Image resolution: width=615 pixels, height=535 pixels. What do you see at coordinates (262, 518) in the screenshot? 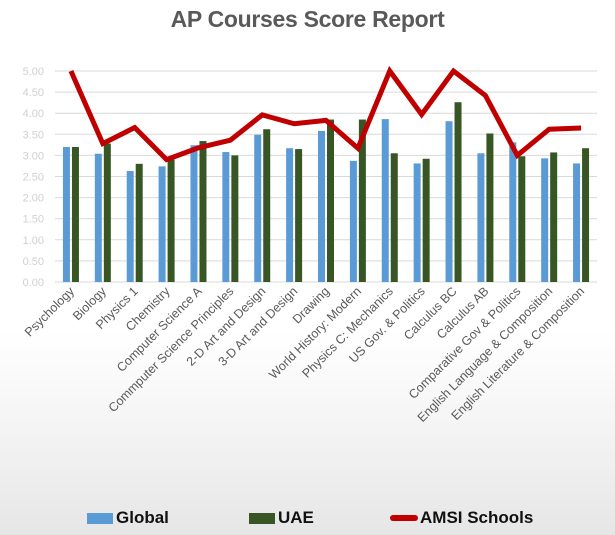
I see `legend-swatch-uae` at bounding box center [262, 518].